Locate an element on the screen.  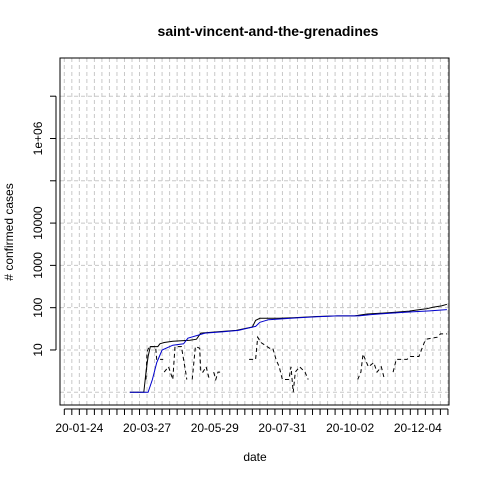
x-axis-label: date is located at coordinates (255, 457).